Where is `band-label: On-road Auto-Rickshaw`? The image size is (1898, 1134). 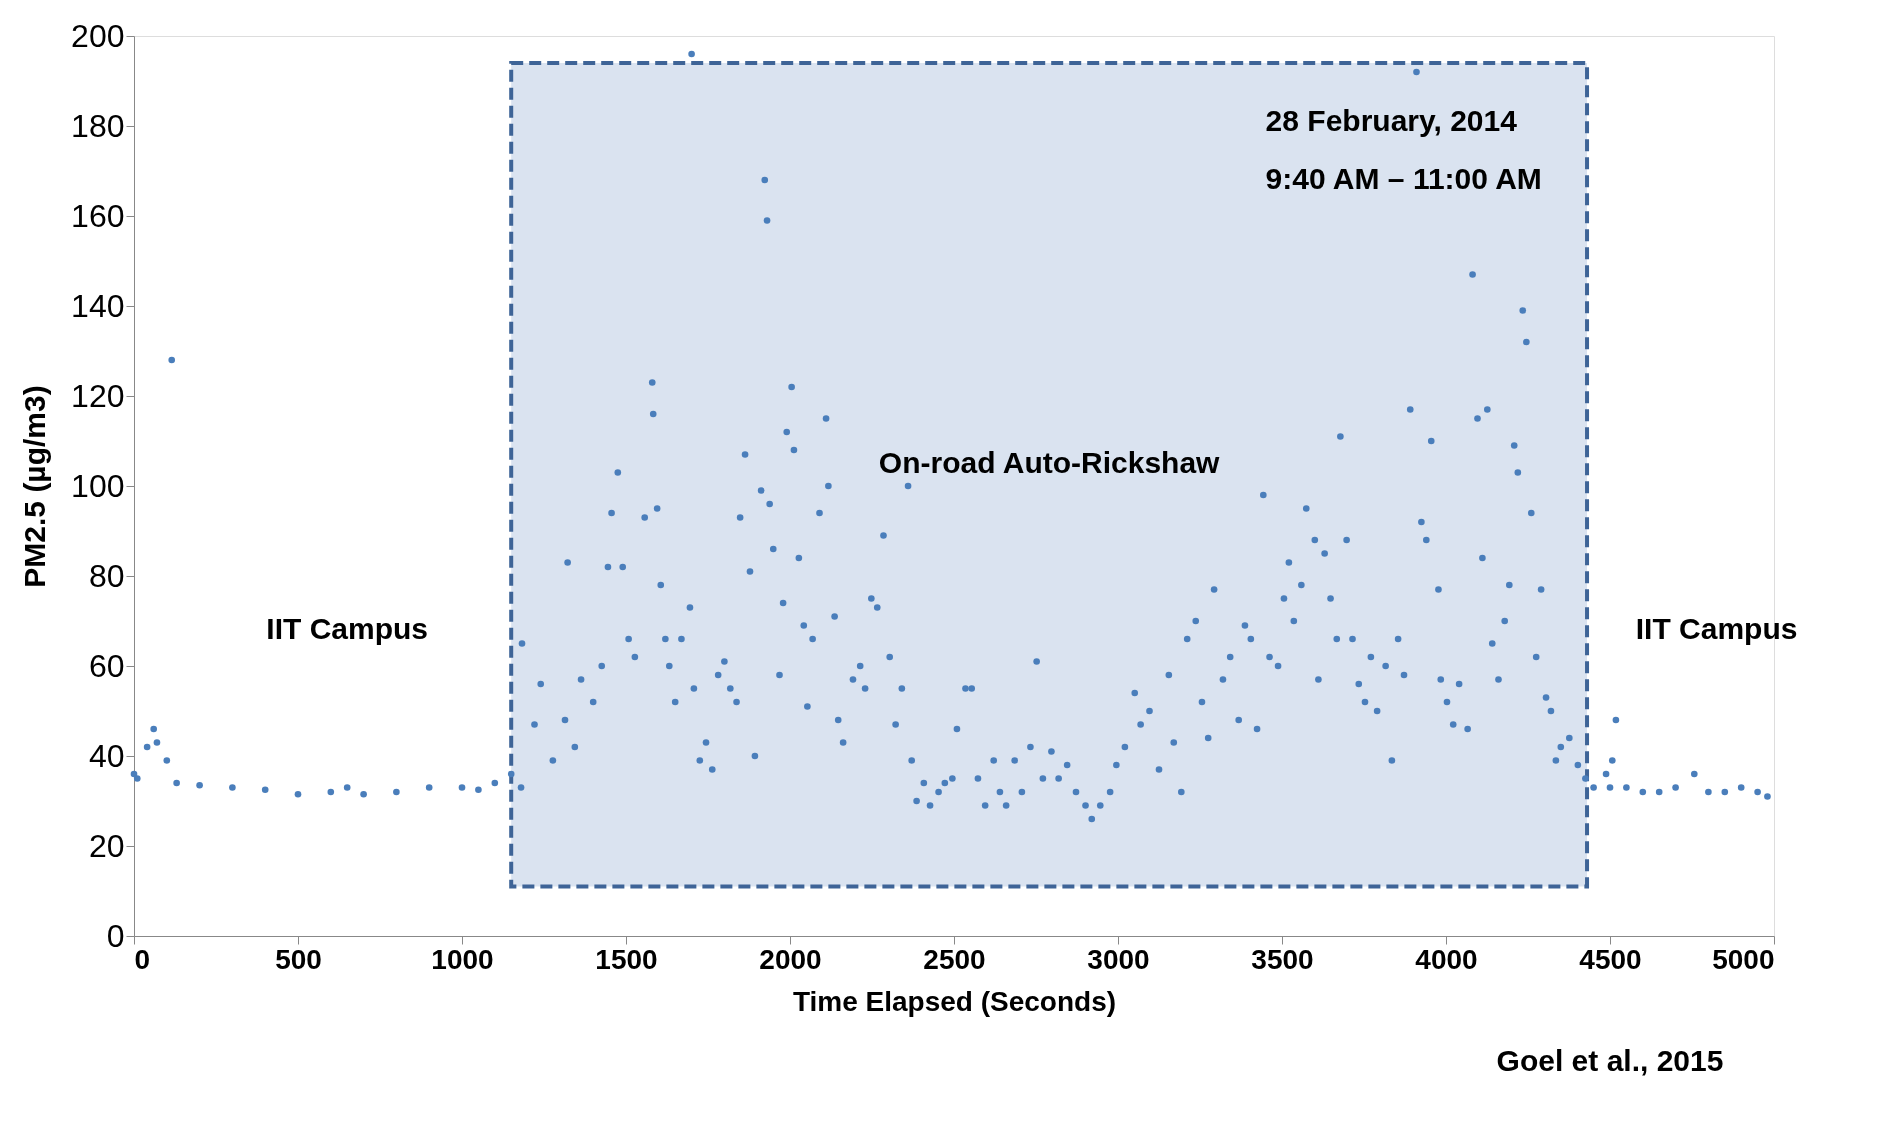
band-label: On-road Auto-Rickshaw is located at coordinates (1049, 462).